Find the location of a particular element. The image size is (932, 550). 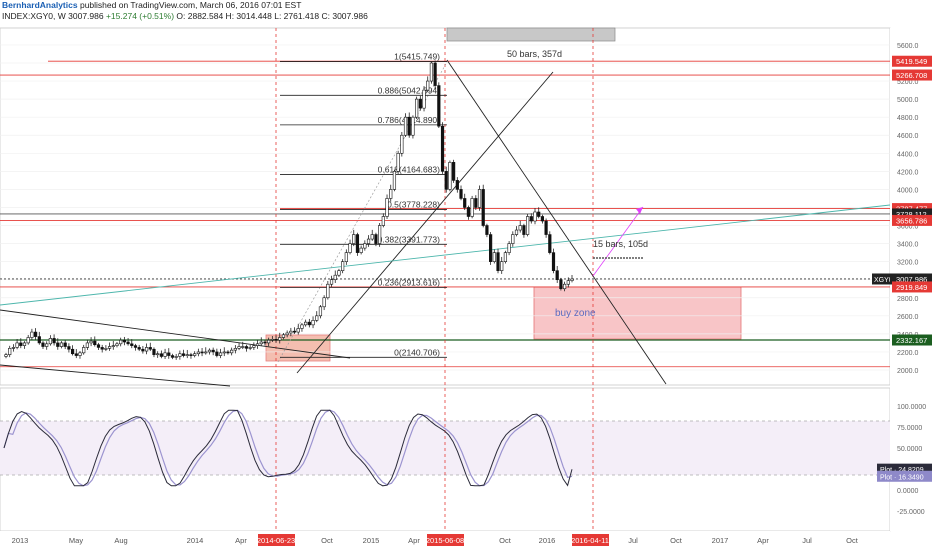

bars-range-box is located at coordinates (531, 34).